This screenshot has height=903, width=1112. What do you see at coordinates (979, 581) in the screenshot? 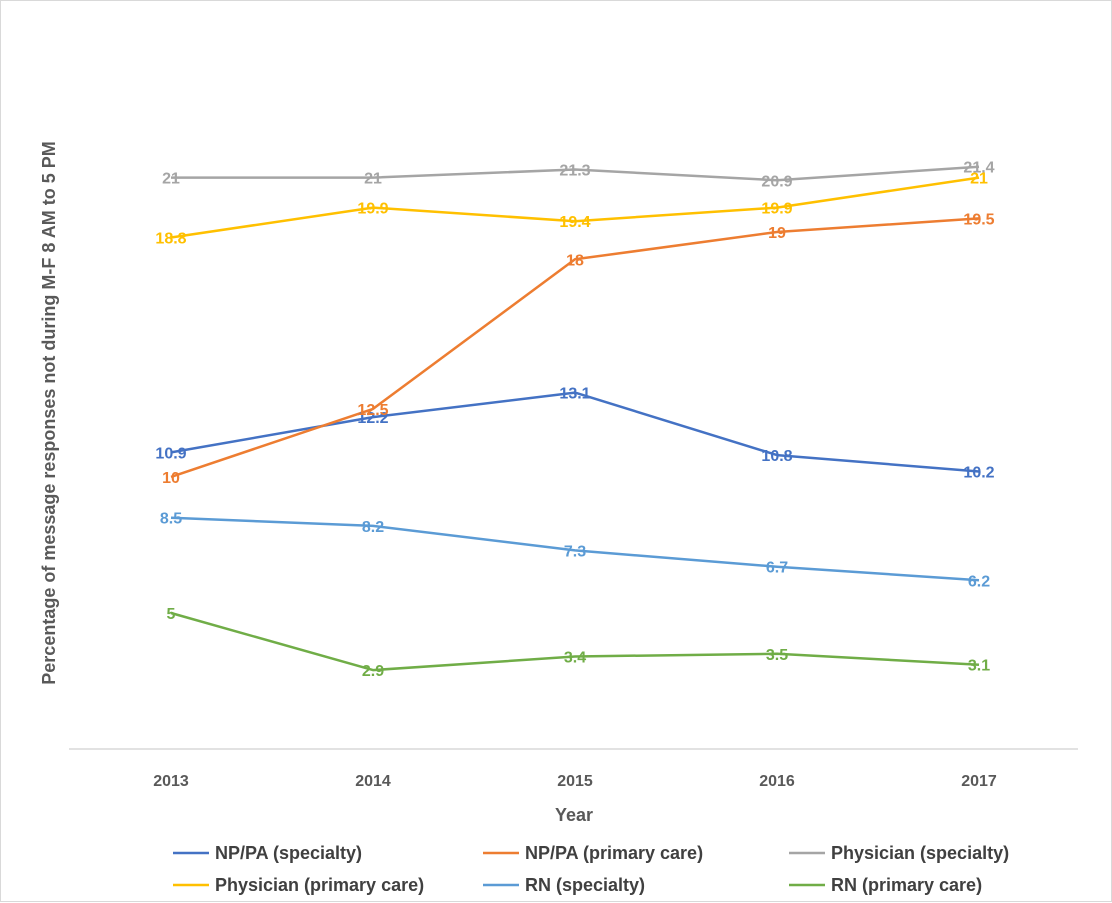
I see `data-label: 6.2` at bounding box center [979, 581].